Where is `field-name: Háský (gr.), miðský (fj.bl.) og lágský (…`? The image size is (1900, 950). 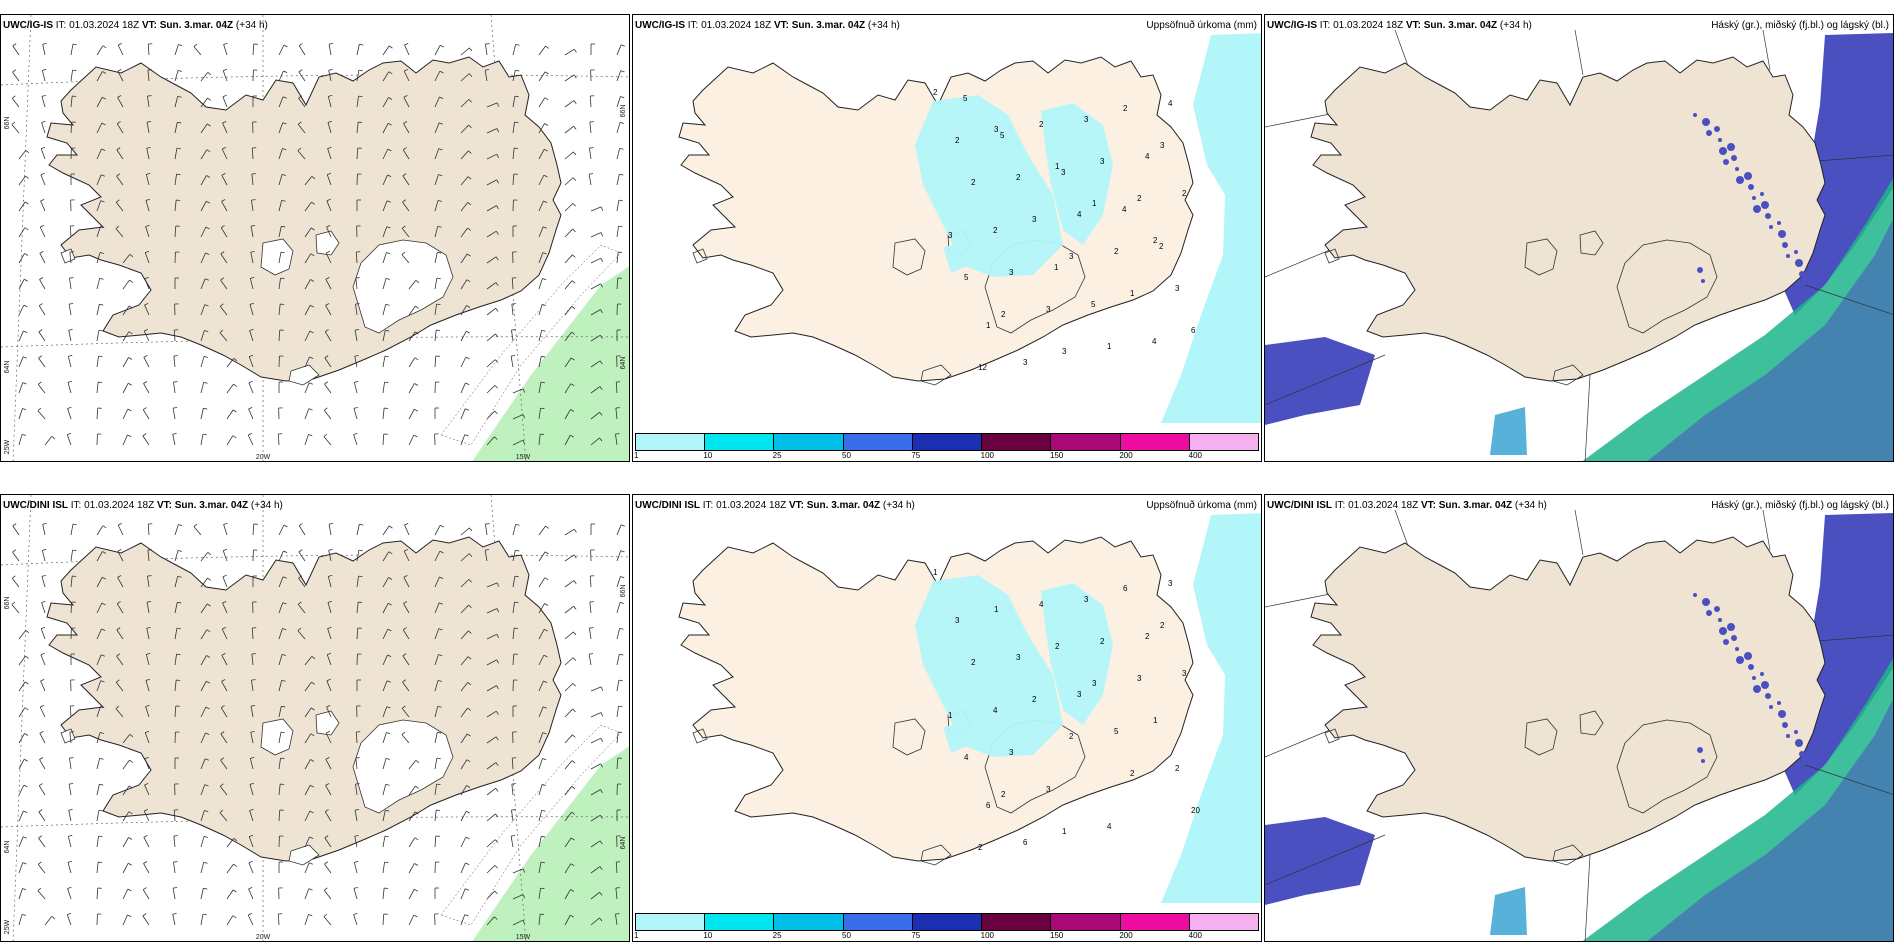
field-name: Háský (gr.), miðský (fj.bl.) og lágský (… is located at coordinates (1800, 25).